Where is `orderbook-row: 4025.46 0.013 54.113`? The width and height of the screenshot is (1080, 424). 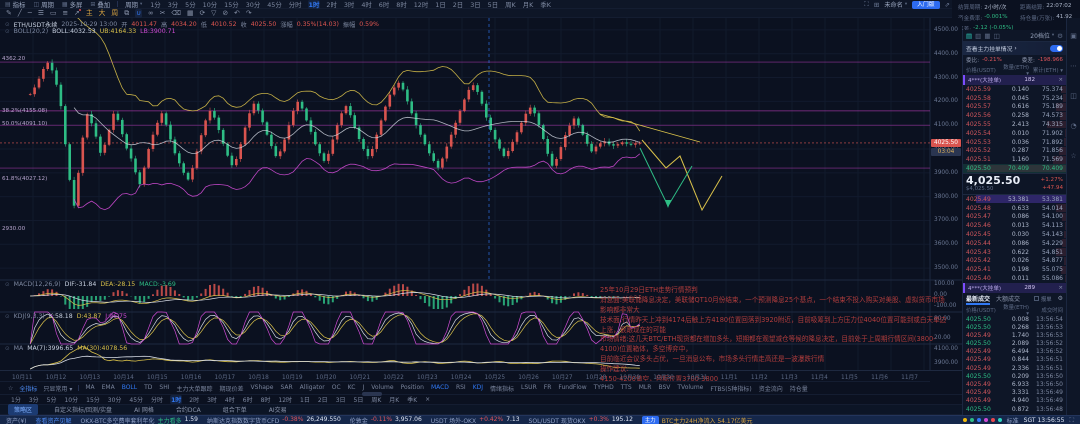
orderbook-row: 4025.46 0.013 54.113 is located at coordinates (1014, 225).